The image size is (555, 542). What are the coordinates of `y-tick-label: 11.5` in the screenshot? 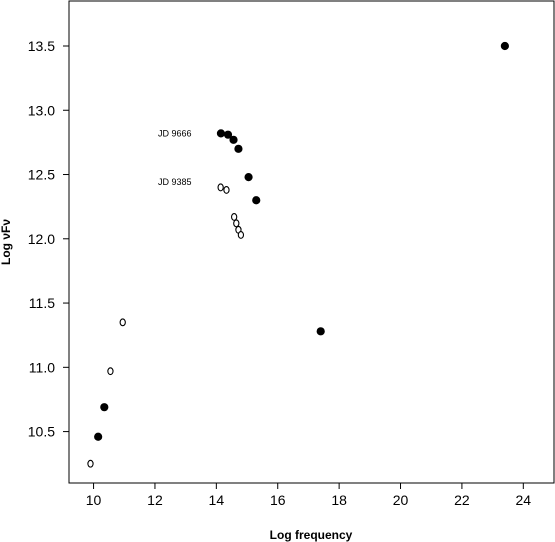 It's located at (42, 303).